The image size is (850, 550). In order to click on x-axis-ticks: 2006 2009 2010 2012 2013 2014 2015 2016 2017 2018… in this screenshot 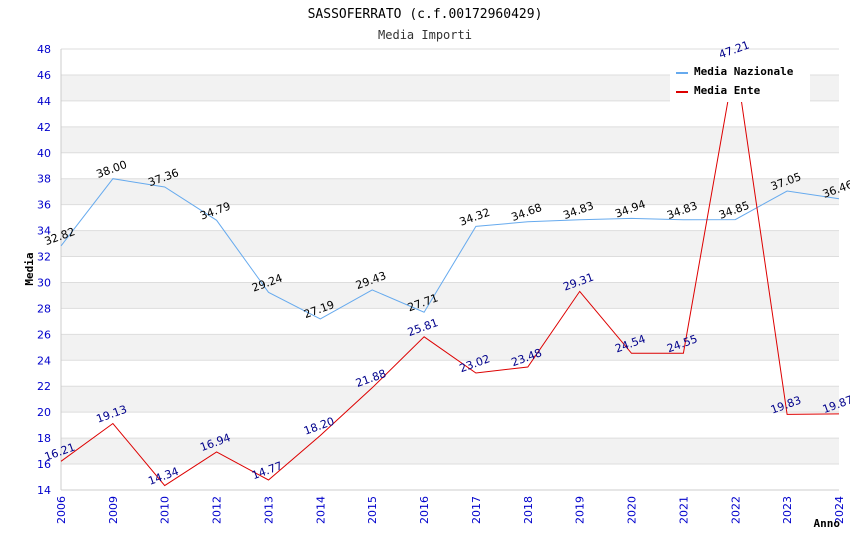, I will do `click(450, 510)`.